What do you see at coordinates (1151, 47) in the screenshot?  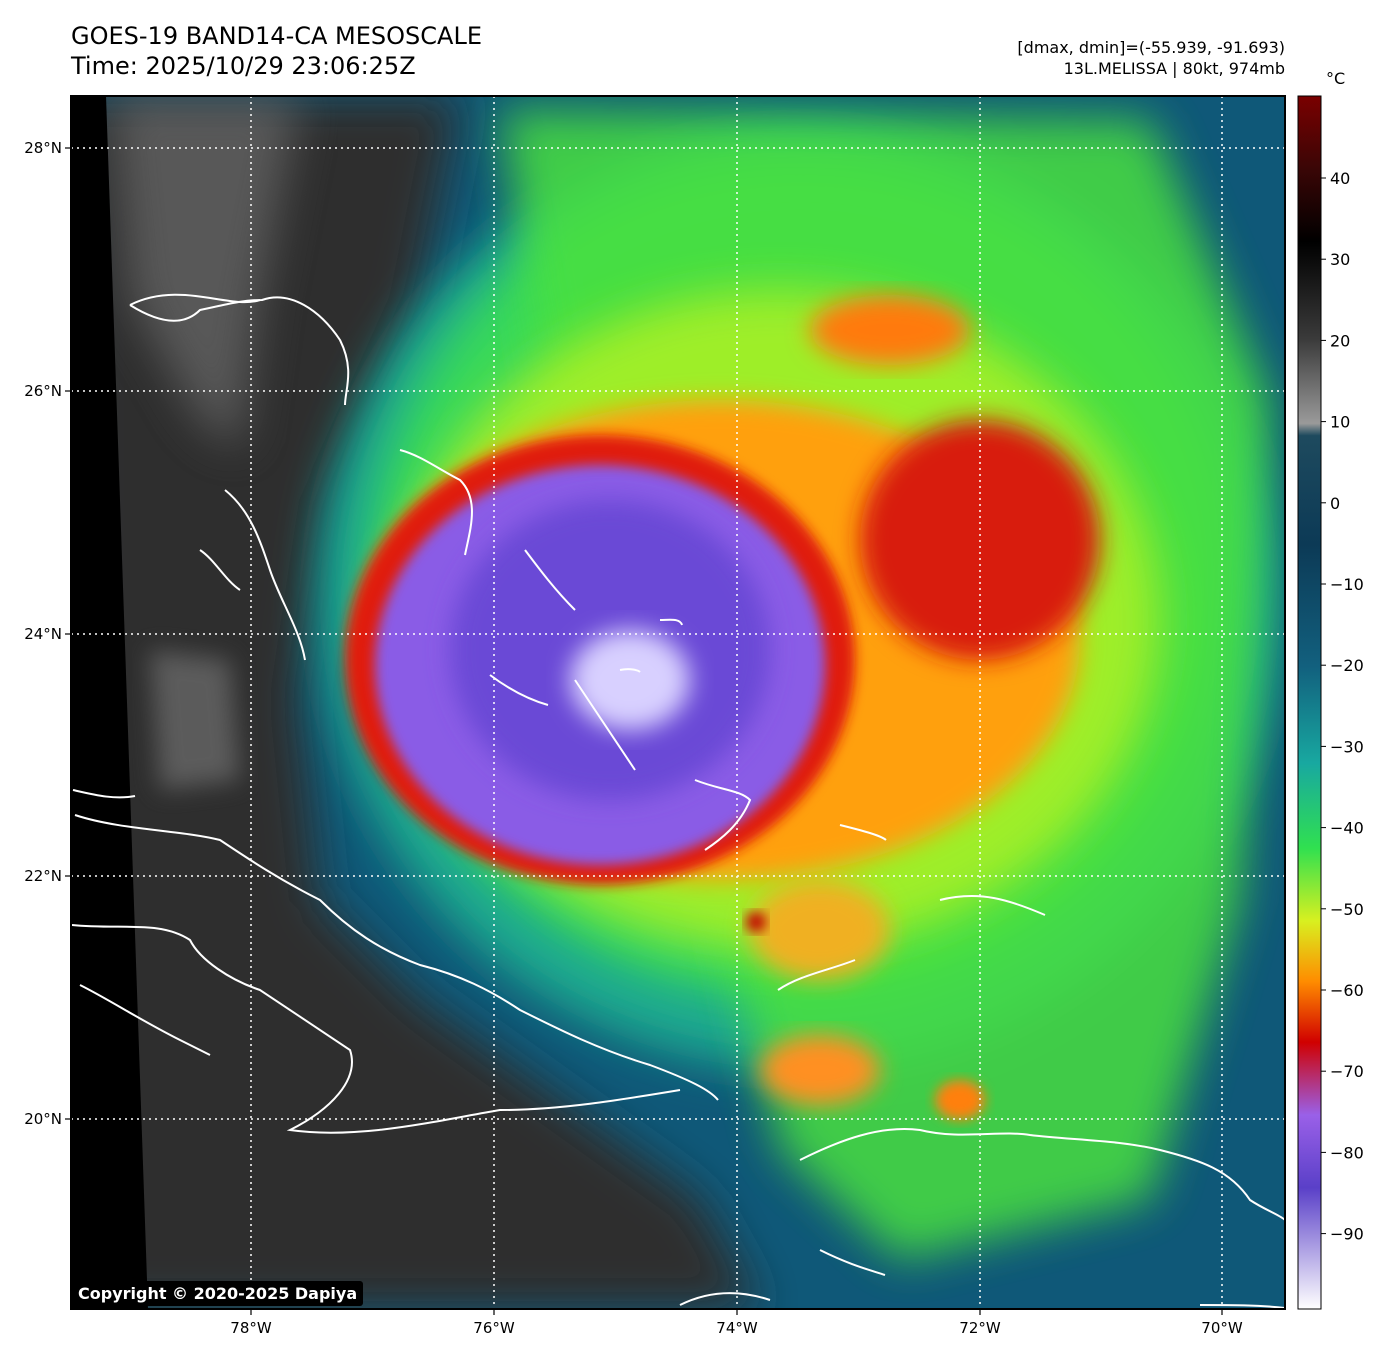 I see `temperature-range: [dmax, dmin]=(-55.939, -91.693)` at bounding box center [1151, 47].